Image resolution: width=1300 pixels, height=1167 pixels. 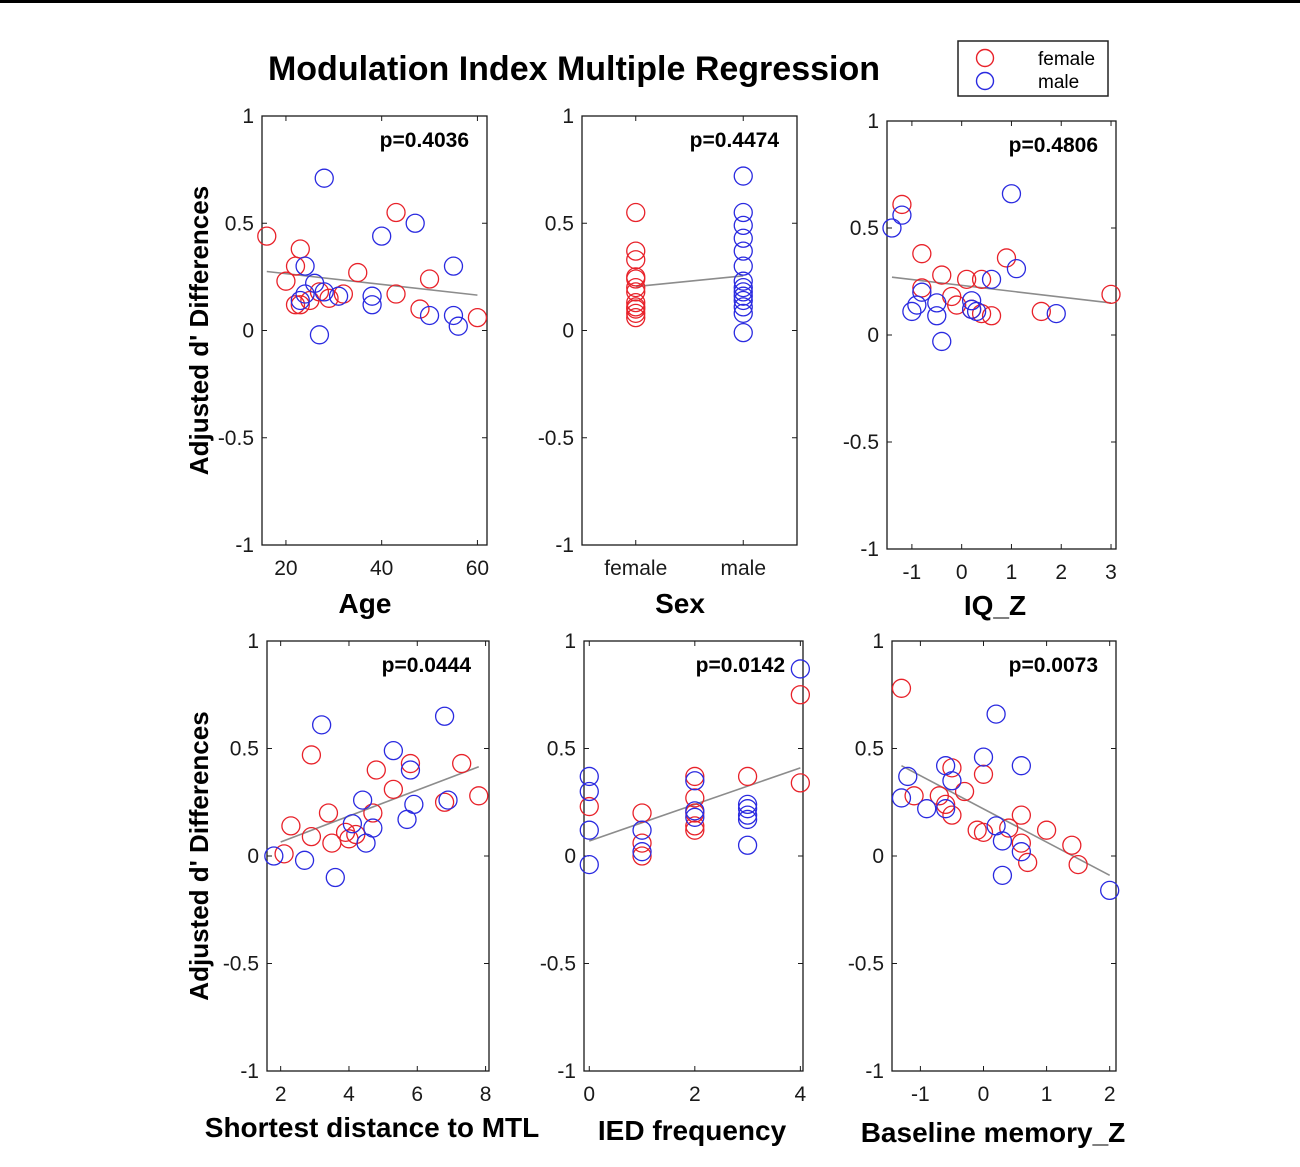 What do you see at coordinates (740, 665) in the screenshot?
I see `p-value-label: p=0.0142` at bounding box center [740, 665].